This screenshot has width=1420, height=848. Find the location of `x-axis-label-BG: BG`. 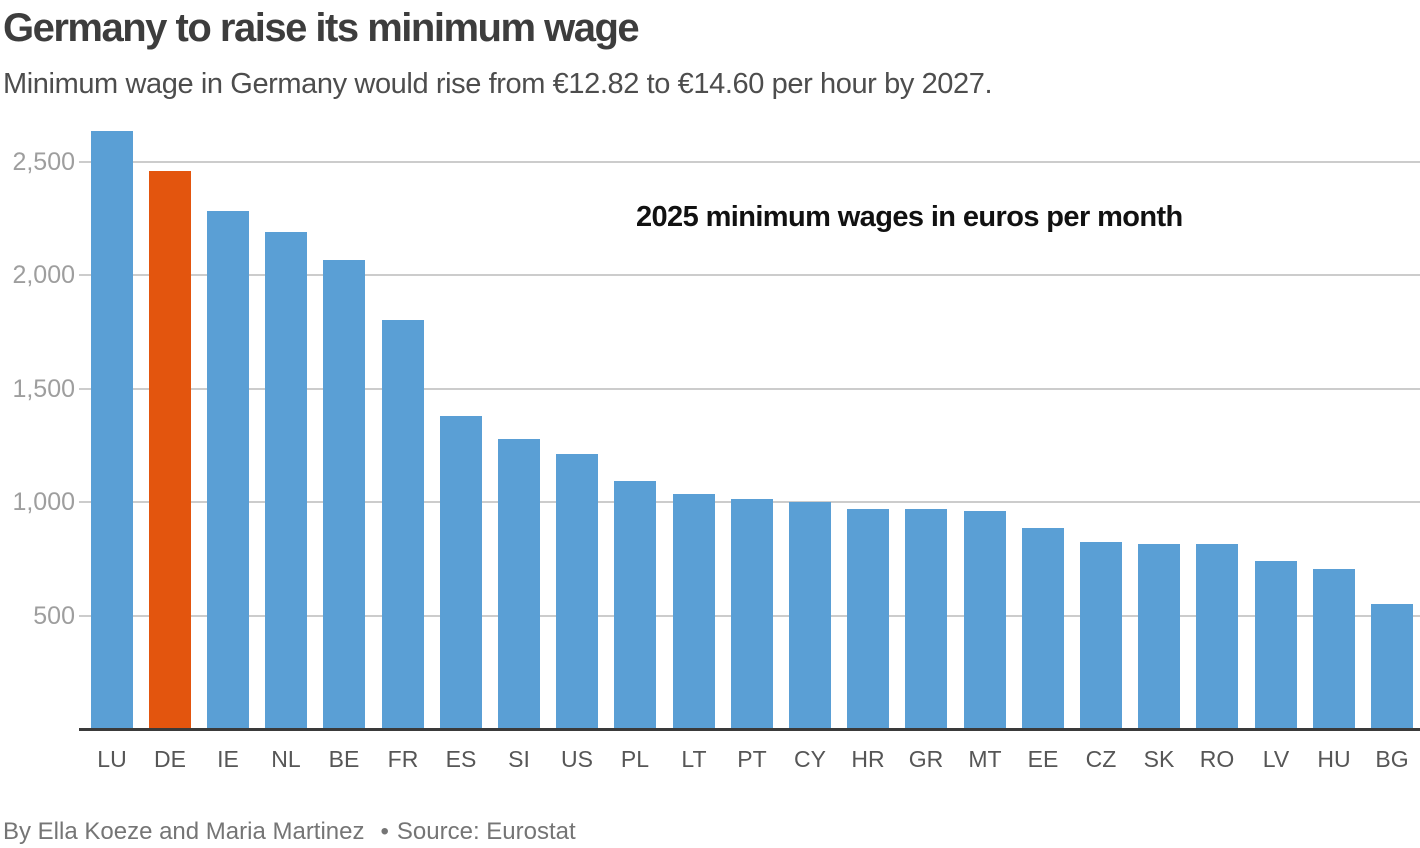

x-axis-label-BG: BG is located at coordinates (1392, 759).